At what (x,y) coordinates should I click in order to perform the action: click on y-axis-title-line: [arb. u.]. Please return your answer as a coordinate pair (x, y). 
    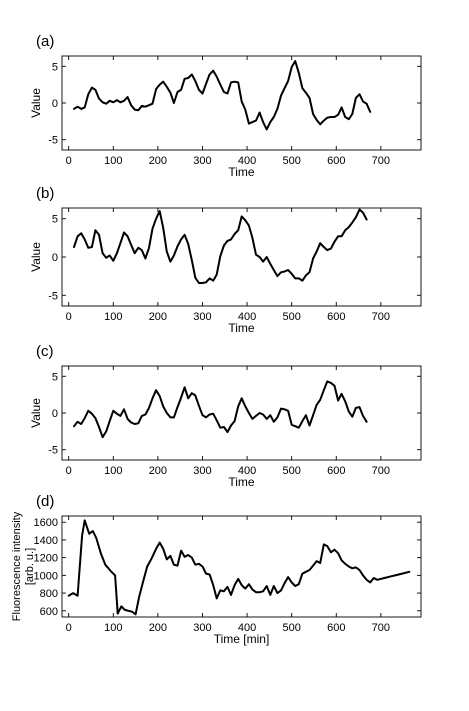
    Looking at the image, I should click on (30, 566).